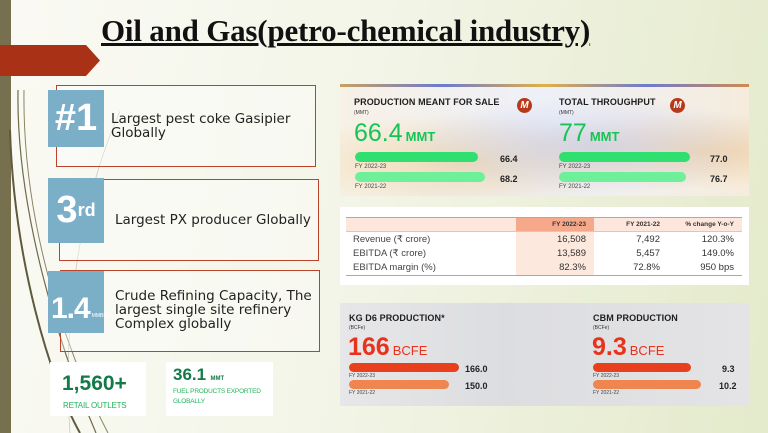 This screenshot has width=768, height=433. What do you see at coordinates (509, 179) in the screenshot?
I see `bar-value: 68.2` at bounding box center [509, 179].